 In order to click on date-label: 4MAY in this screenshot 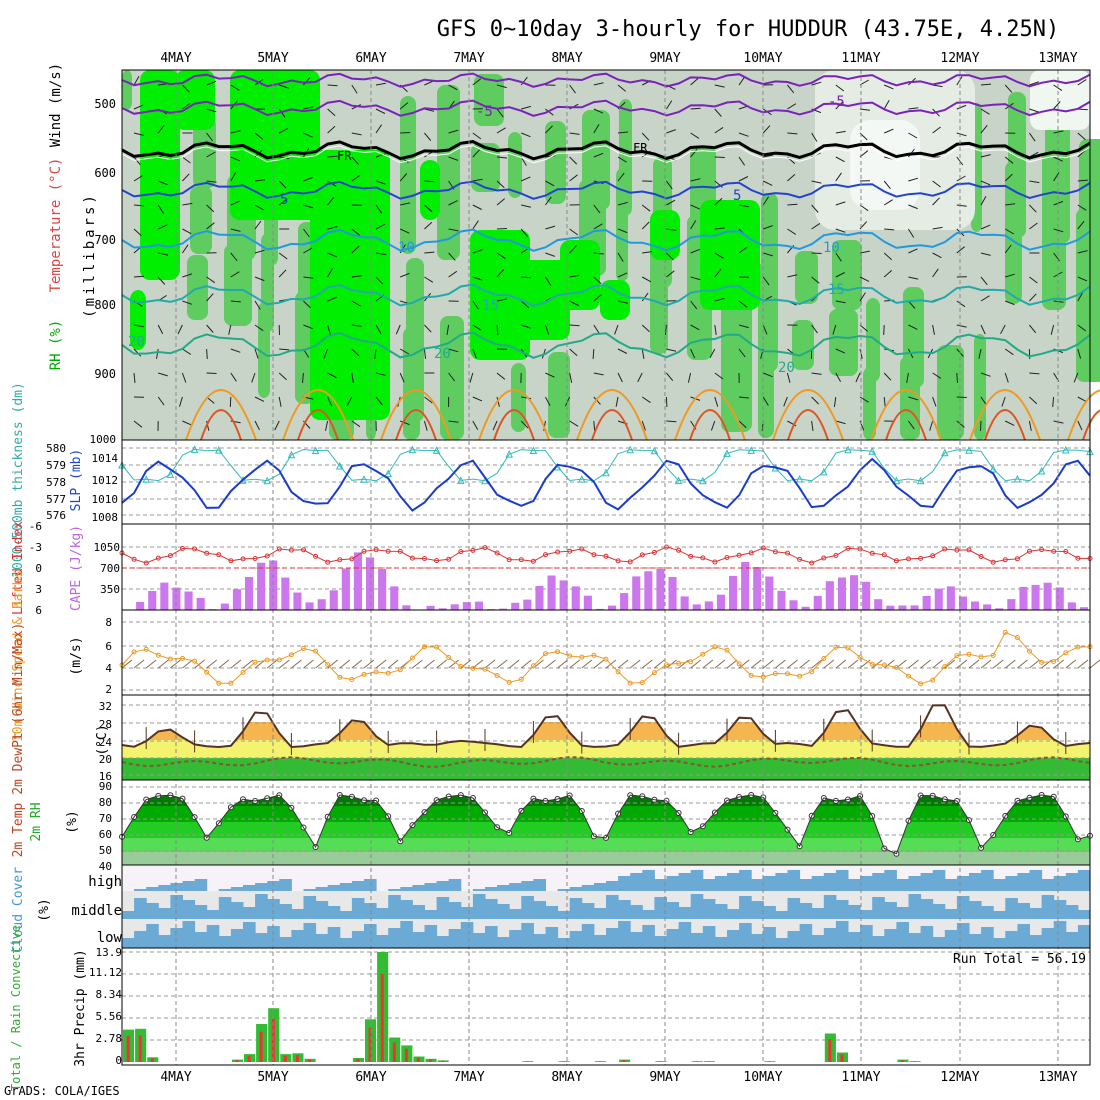, I will do `click(175, 58)`.